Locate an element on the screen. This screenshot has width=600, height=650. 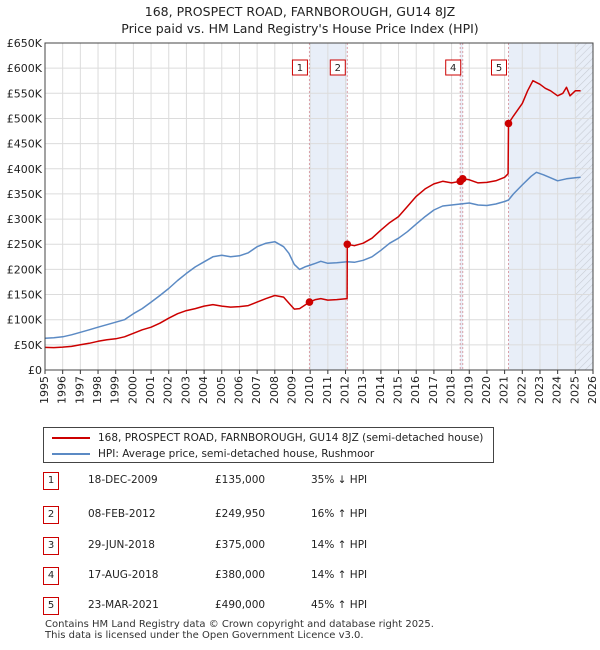
sale-date: 23-MAR-2021 is located at coordinates (123, 605).